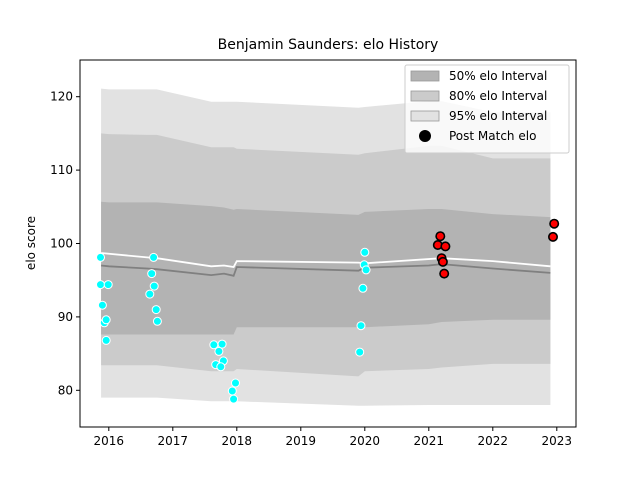 This screenshot has width=640, height=480. What do you see at coordinates (65, 390) in the screenshot?
I see `y-tick-label: 80` at bounding box center [65, 390].